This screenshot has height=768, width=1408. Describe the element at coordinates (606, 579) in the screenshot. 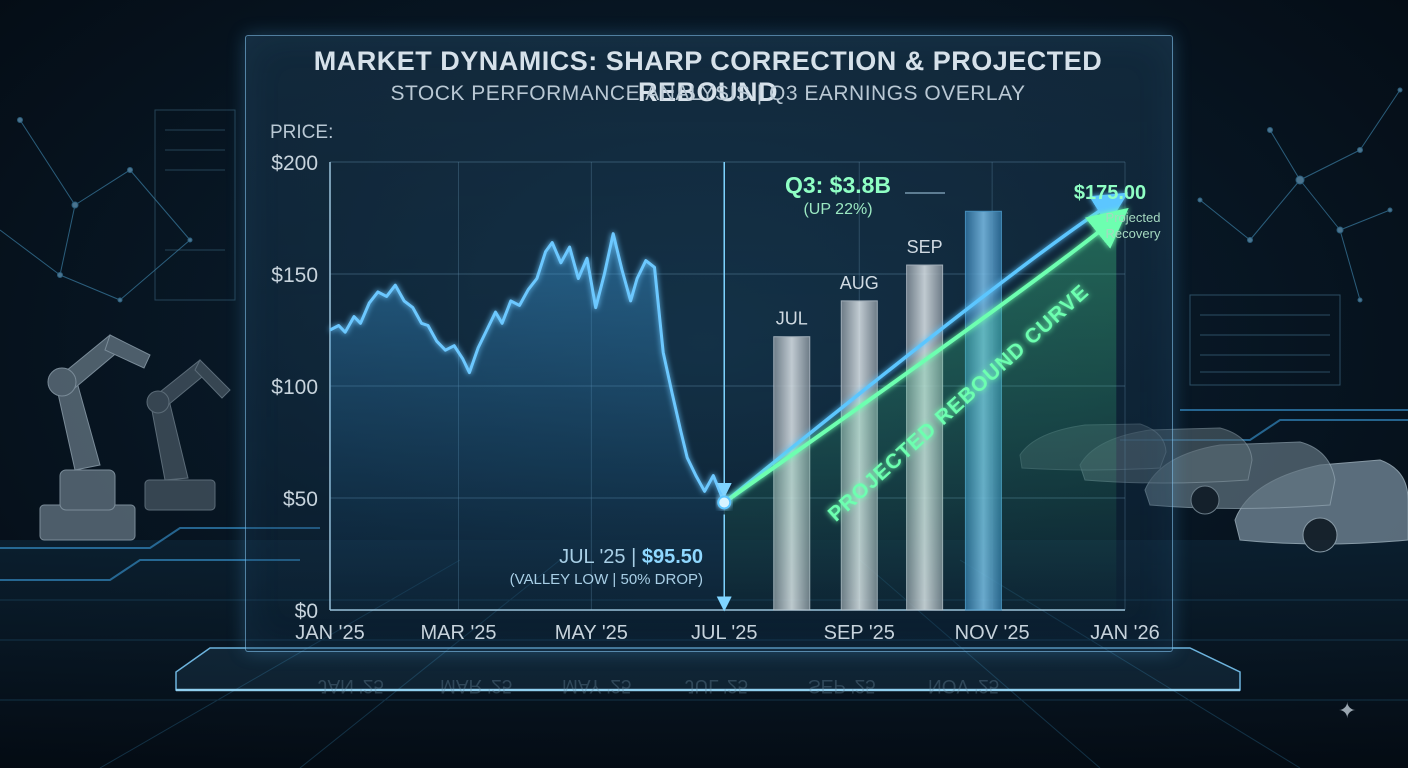

I see `valley-sublabel: (VALLEY LOW | 50% DROP)` at that location.